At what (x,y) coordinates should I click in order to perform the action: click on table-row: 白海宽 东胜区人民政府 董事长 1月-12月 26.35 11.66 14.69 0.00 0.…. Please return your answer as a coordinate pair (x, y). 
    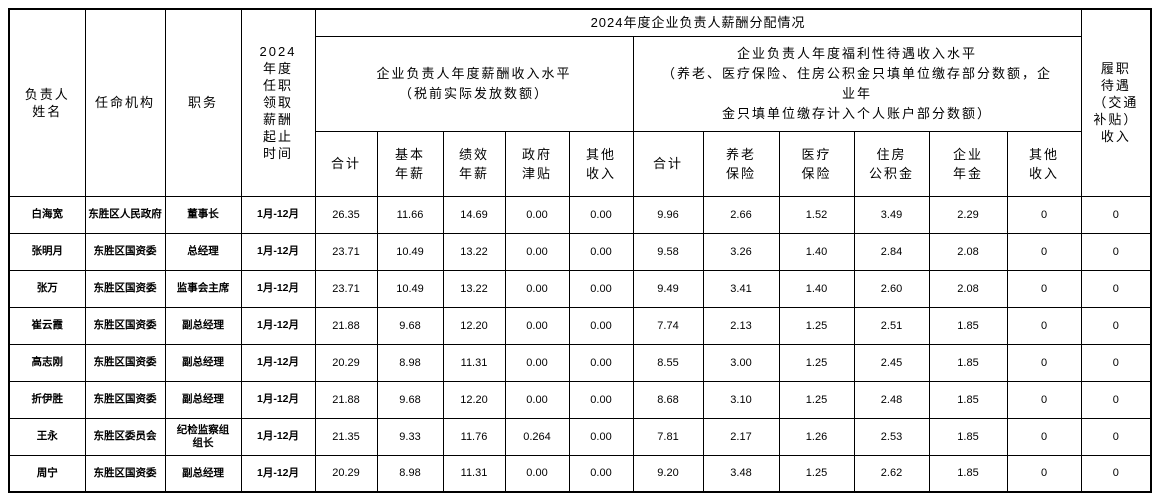
    Looking at the image, I should click on (580, 214).